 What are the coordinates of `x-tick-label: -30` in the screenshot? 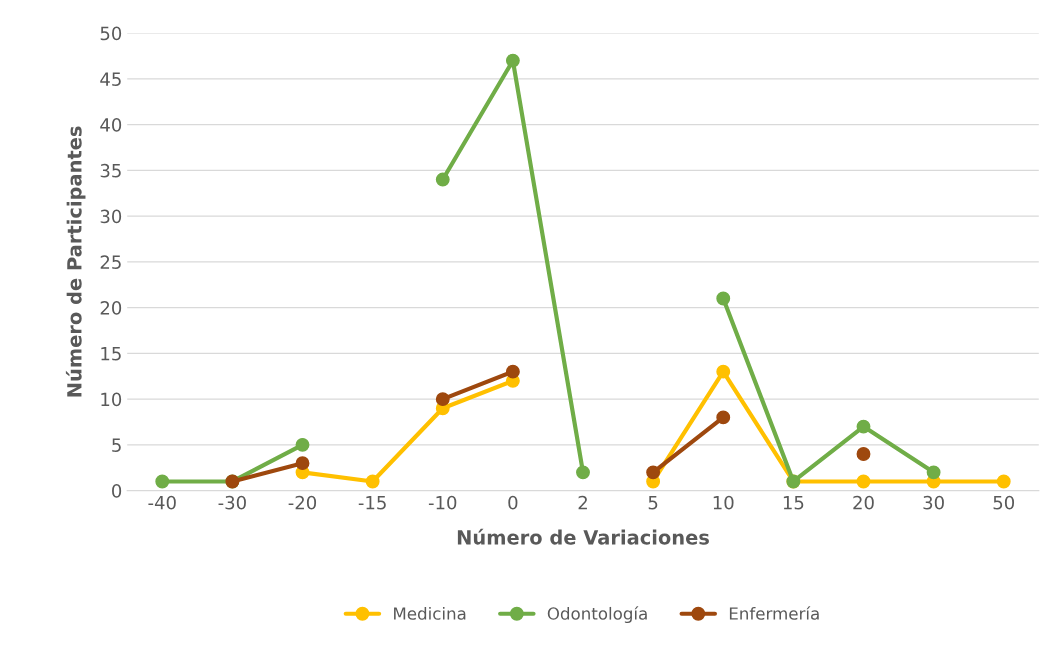 It's located at (232, 502).